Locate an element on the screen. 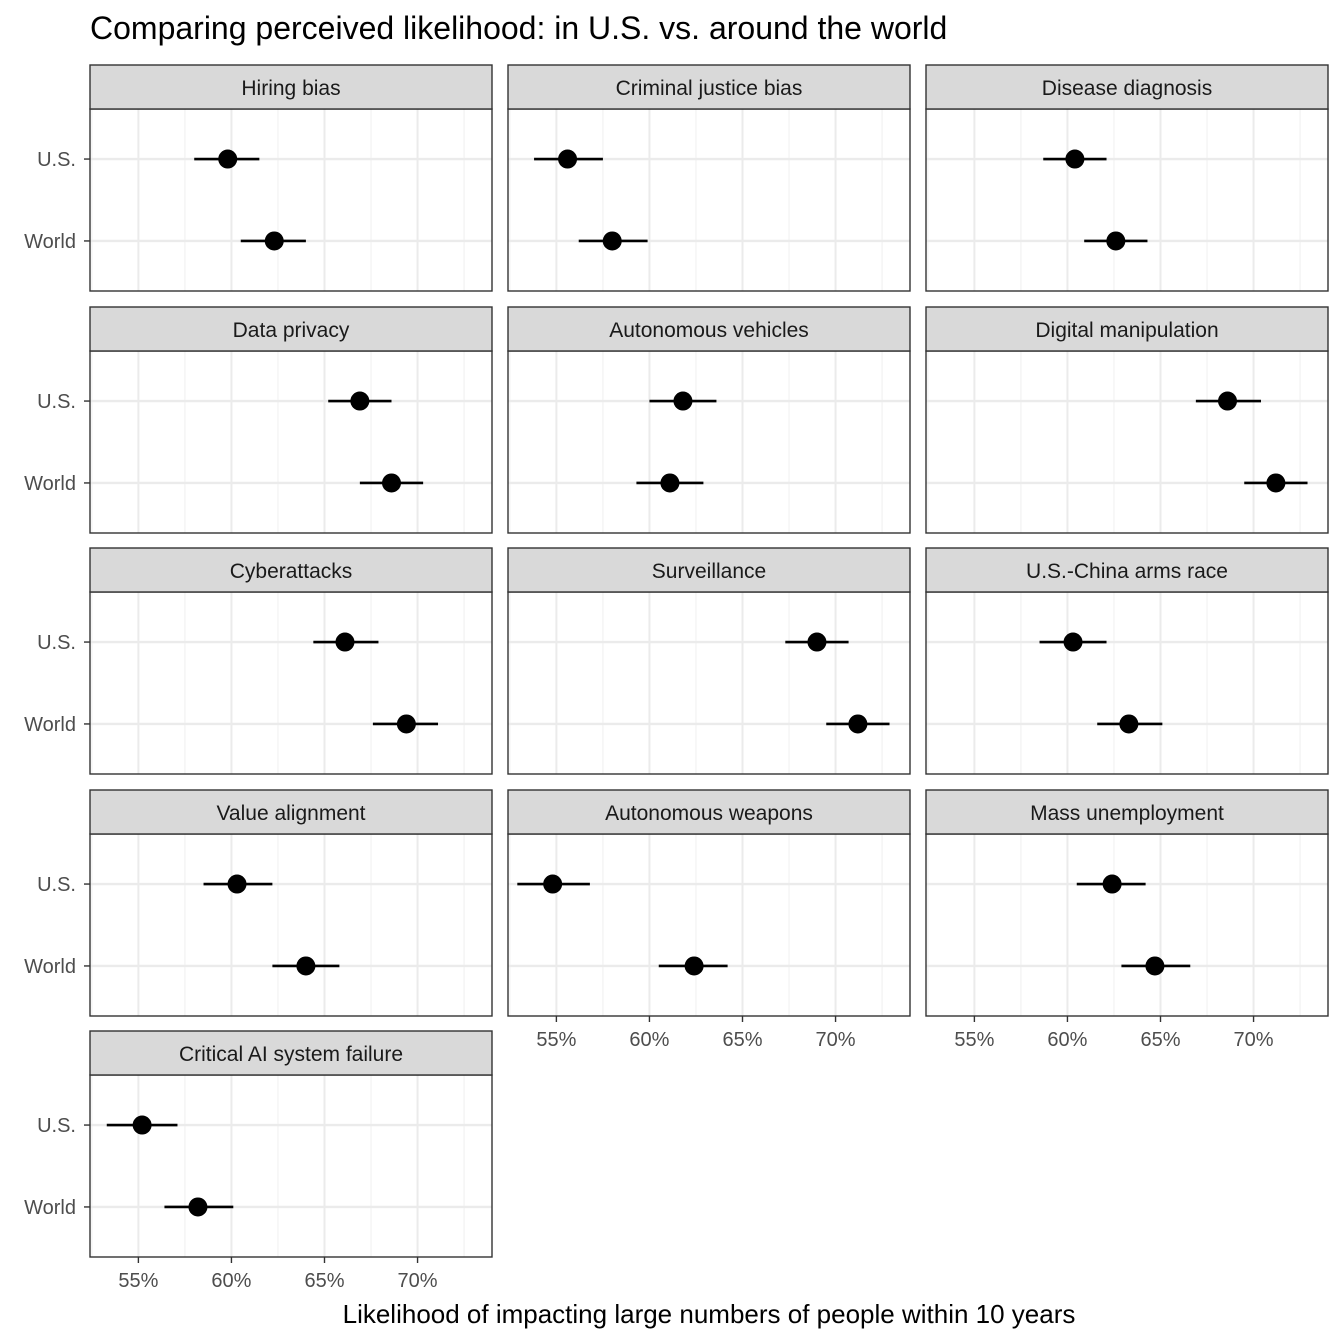 The height and width of the screenshot is (1344, 1344). facet-panel: Autonomous weapons 55% 60% 65% 70% is located at coordinates (709, 920).